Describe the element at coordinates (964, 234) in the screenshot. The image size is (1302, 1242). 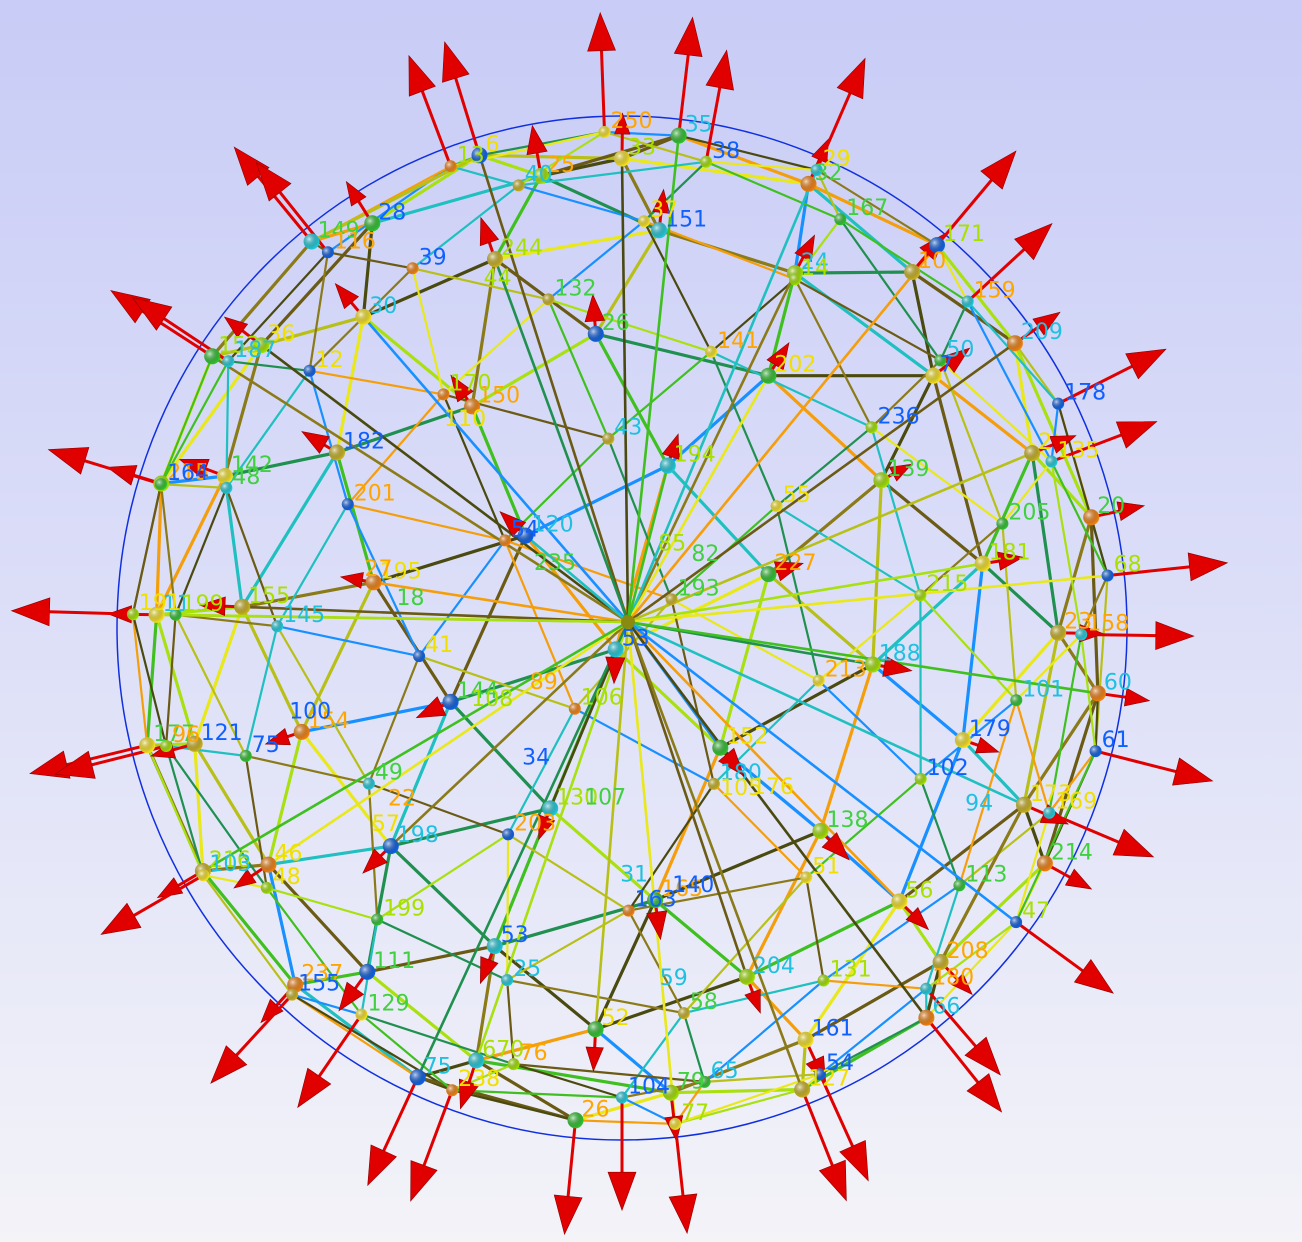
I see `vertex-label: 171` at that location.